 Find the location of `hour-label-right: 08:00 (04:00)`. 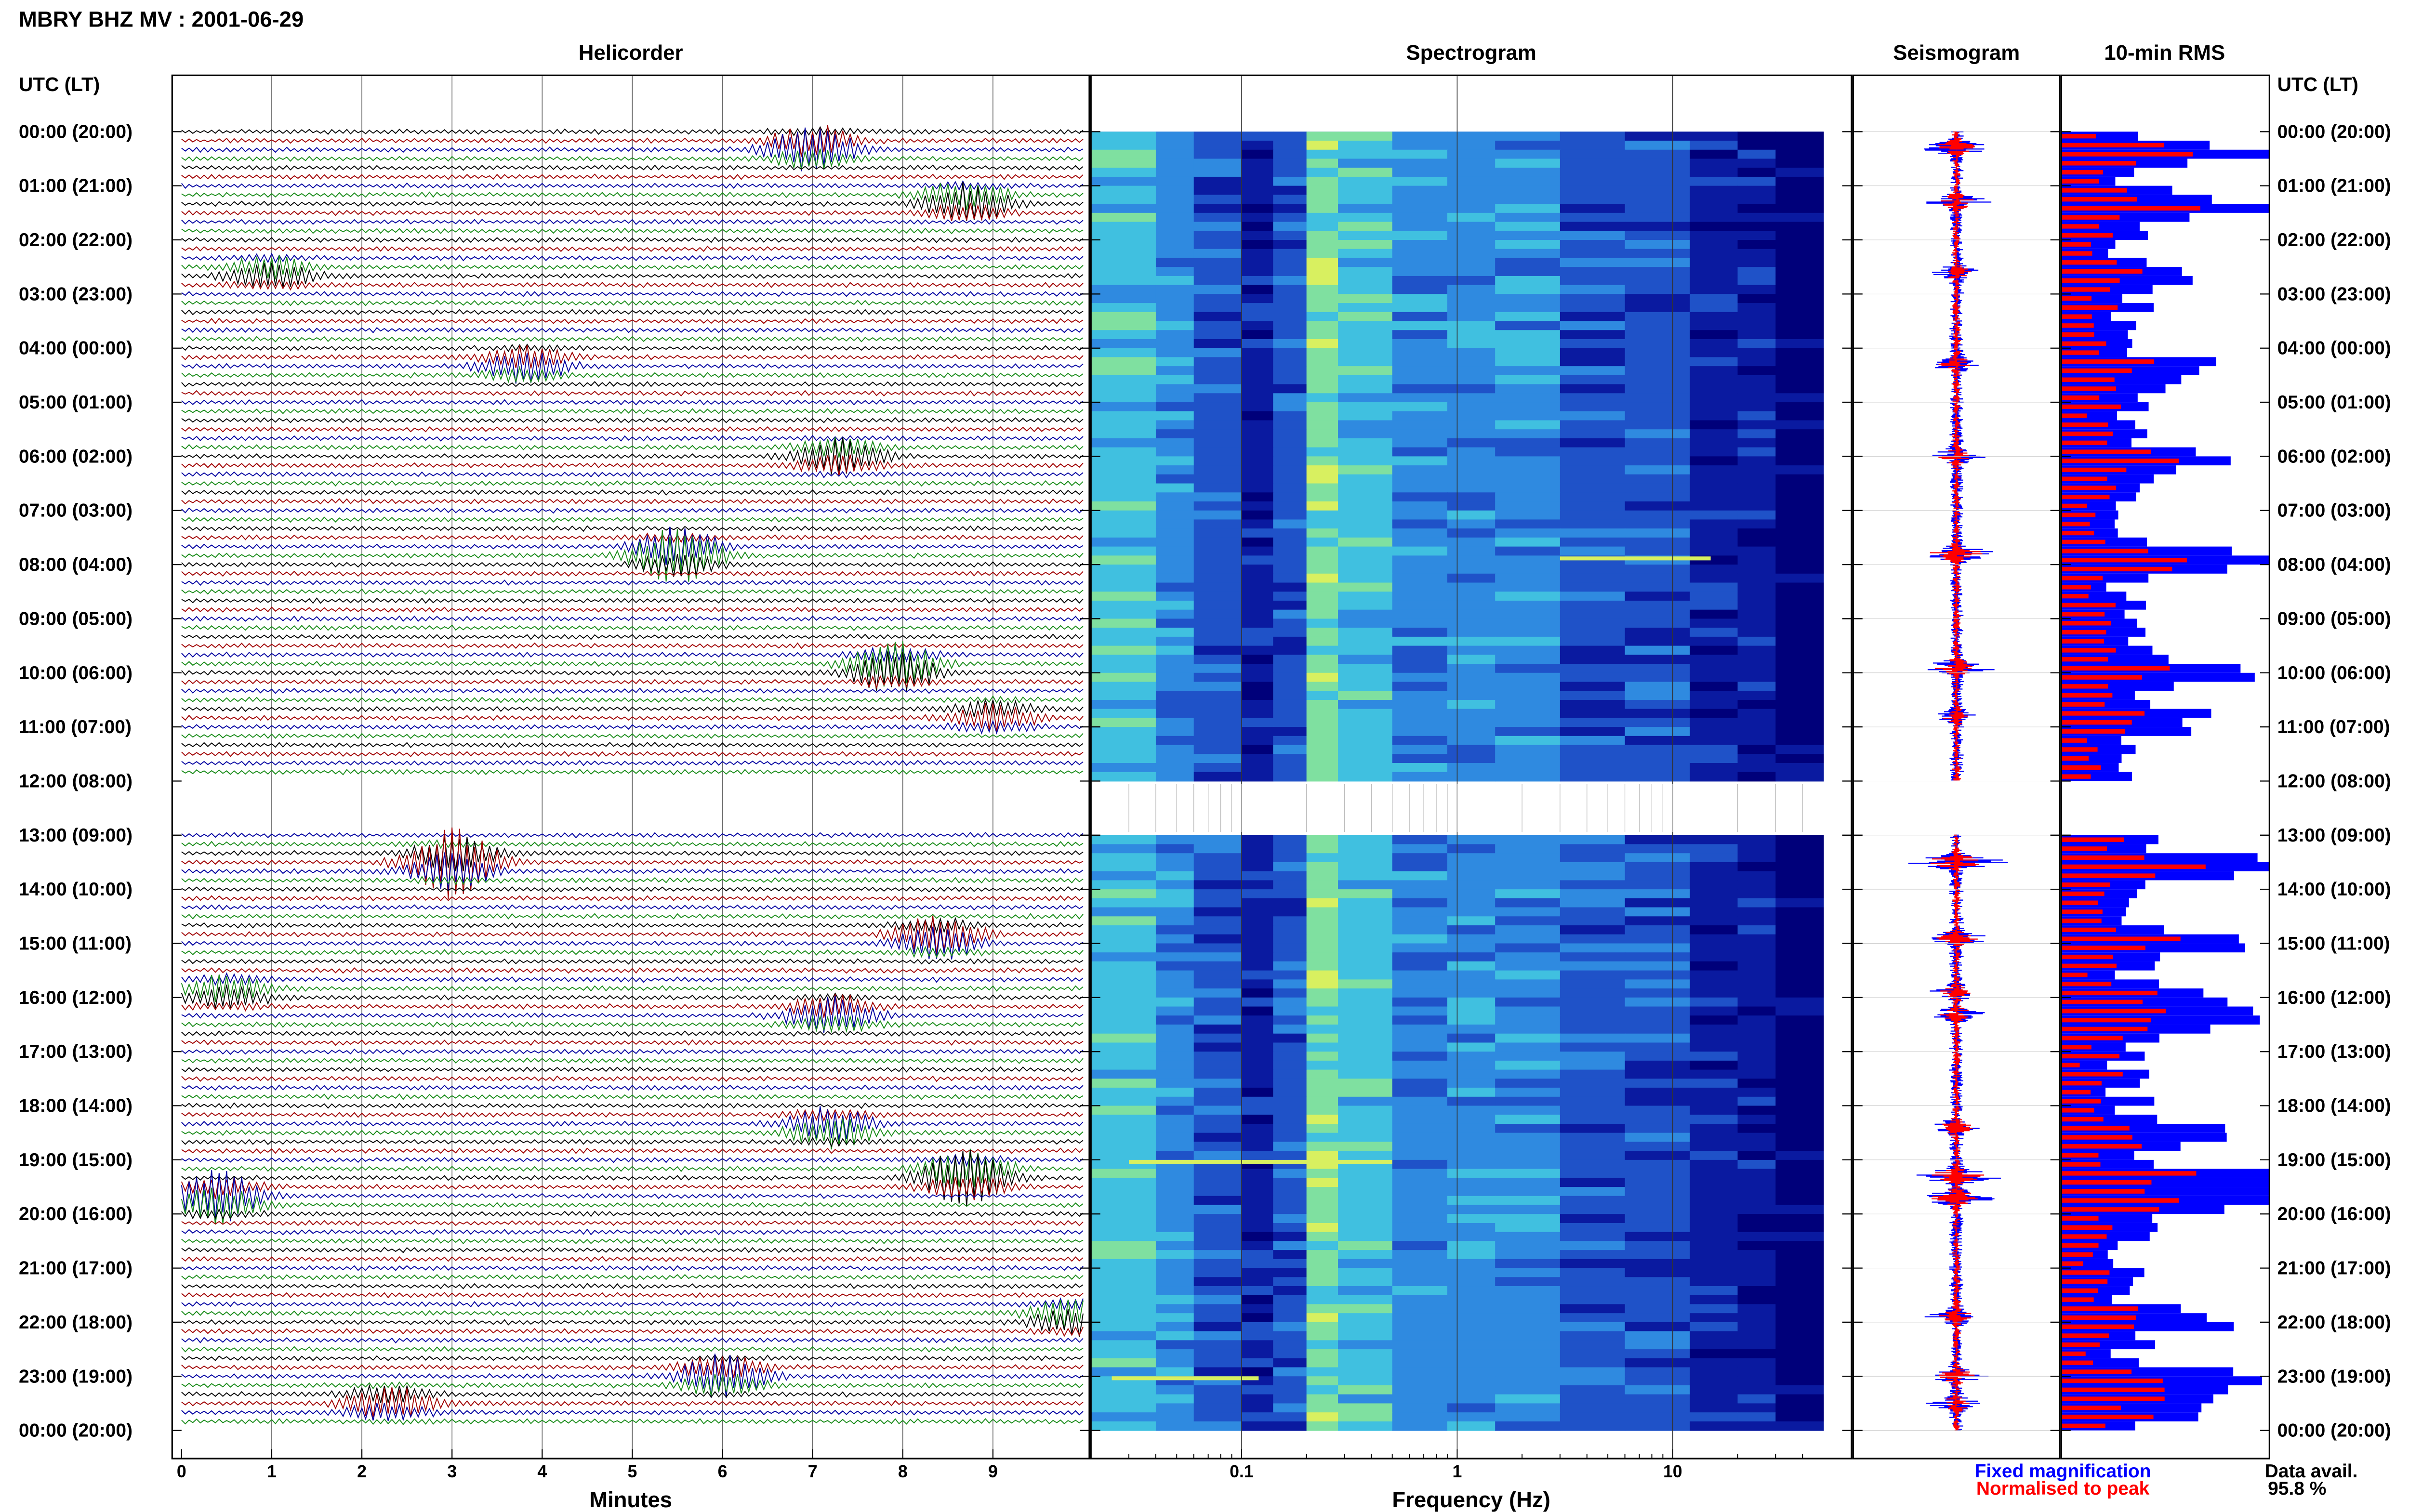

hour-label-right: 08:00 (04:00) is located at coordinates (2334, 564).